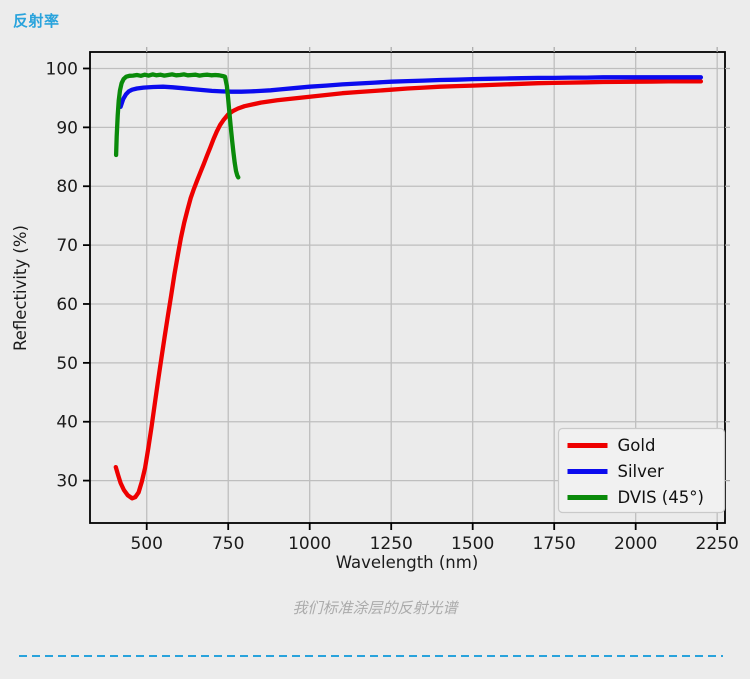  Describe the element at coordinates (637, 445) in the screenshot. I see `legend-label: Gold` at that location.